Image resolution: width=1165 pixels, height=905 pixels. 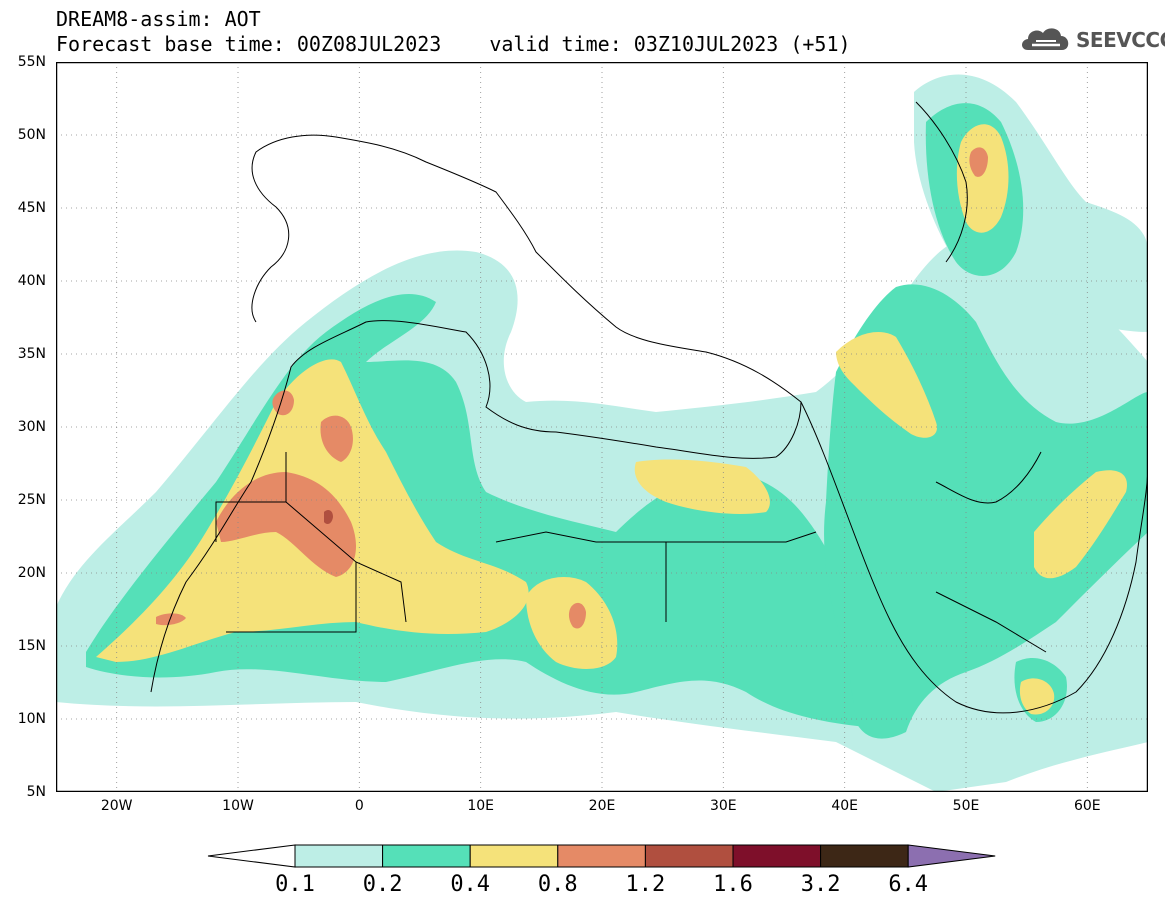 What do you see at coordinates (116, 806) in the screenshot?
I see `lon-tick-label: 20W` at bounding box center [116, 806].